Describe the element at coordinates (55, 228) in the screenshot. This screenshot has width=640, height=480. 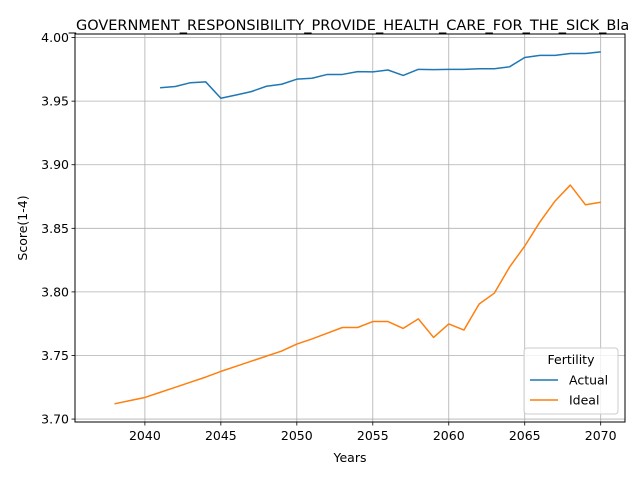
I see `y-tick-label: 3.85` at that location.